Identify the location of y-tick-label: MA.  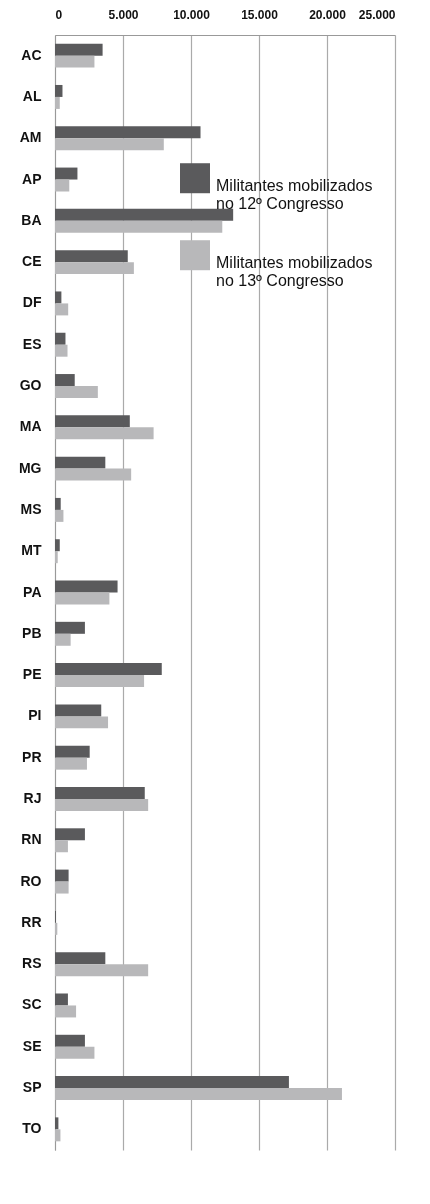
(30, 426).